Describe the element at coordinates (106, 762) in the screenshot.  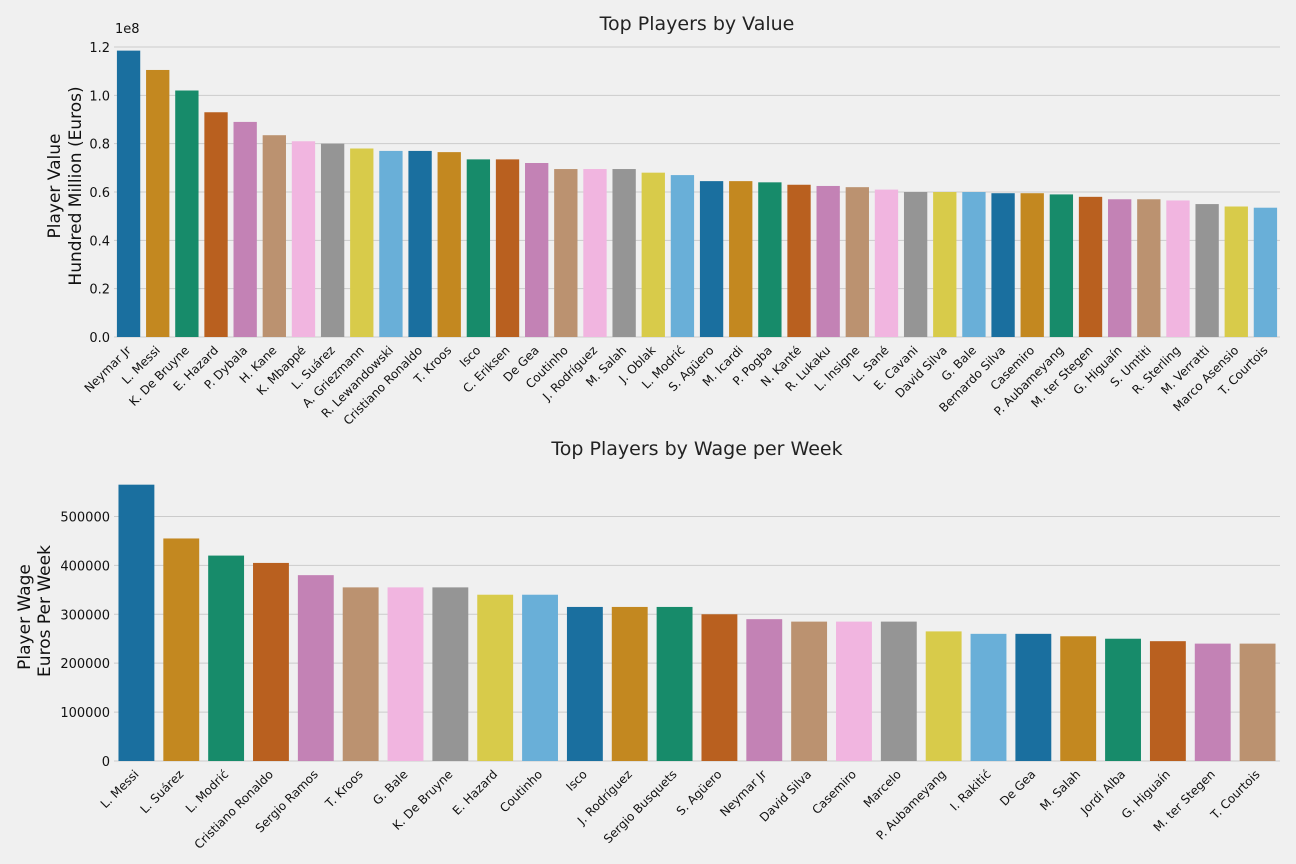
I see `wage-chart-y-tick-label: 0` at that location.